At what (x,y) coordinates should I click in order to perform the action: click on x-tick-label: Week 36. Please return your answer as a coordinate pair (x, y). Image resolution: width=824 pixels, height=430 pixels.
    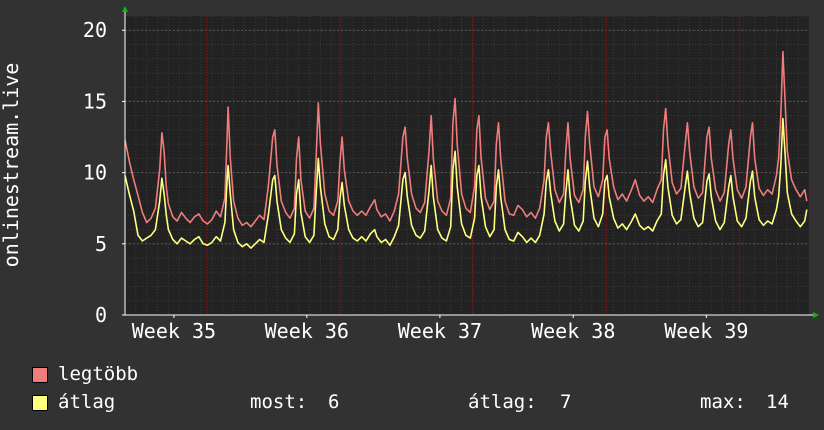
    Looking at the image, I should click on (307, 331).